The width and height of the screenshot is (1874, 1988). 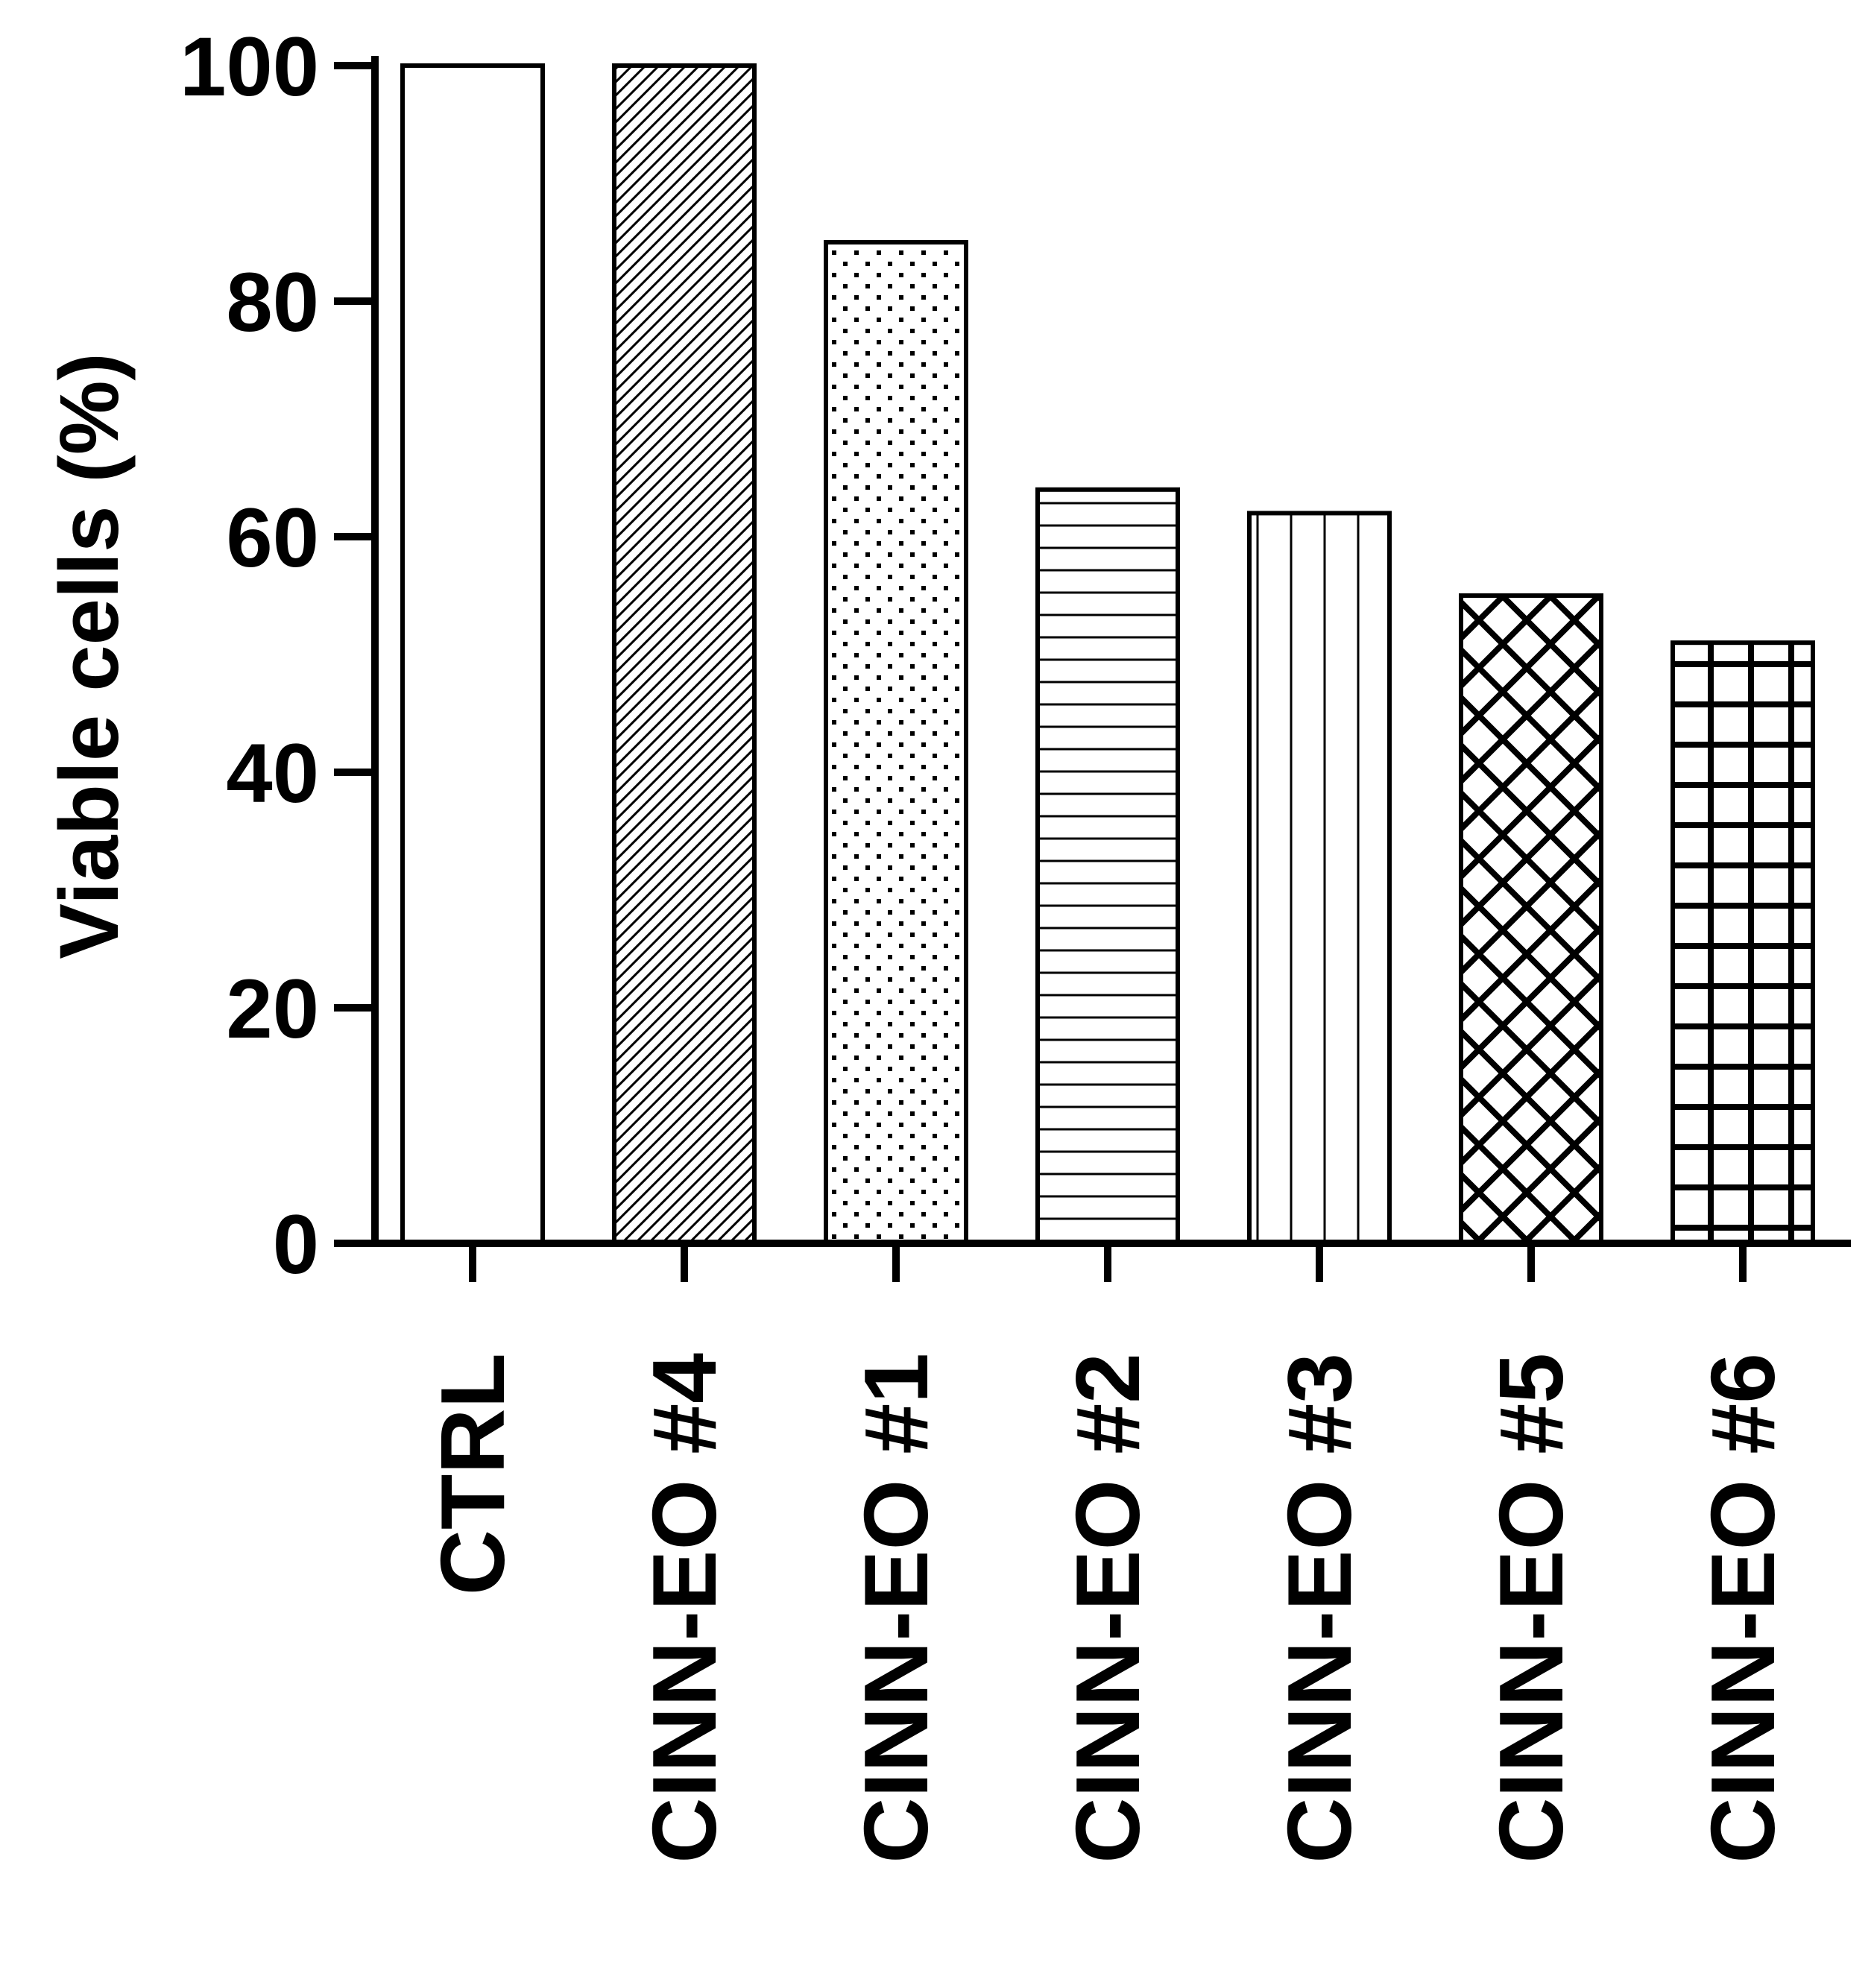 What do you see at coordinates (896, 1609) in the screenshot?
I see `x-tick-label: CINN-EO #1` at bounding box center [896, 1609].